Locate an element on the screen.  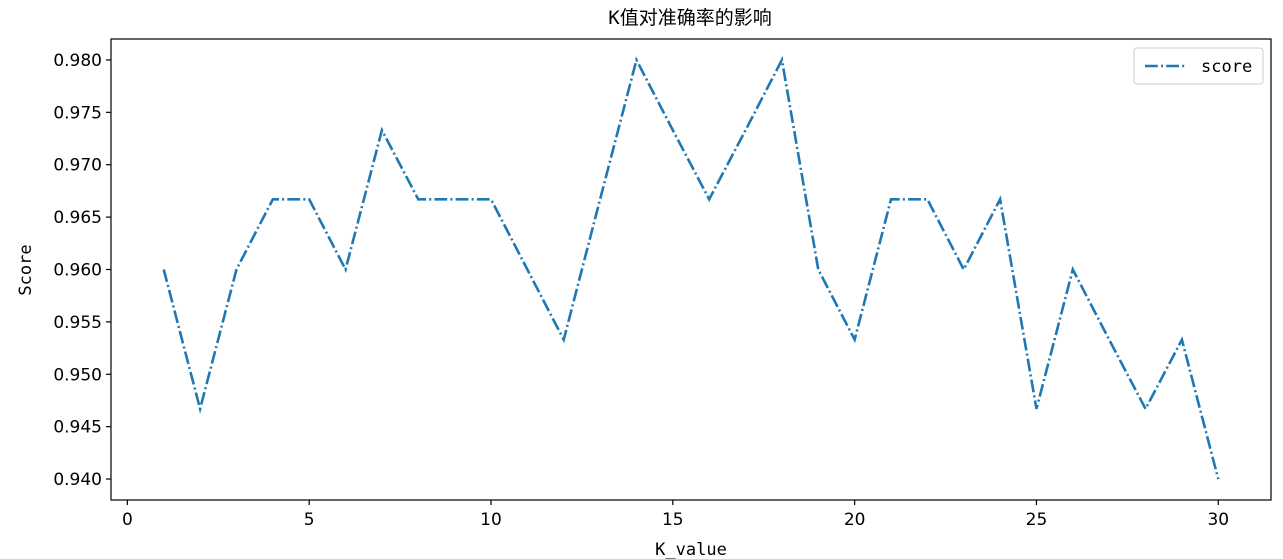
y-tick-label: 0.945 is located at coordinates (77, 428).